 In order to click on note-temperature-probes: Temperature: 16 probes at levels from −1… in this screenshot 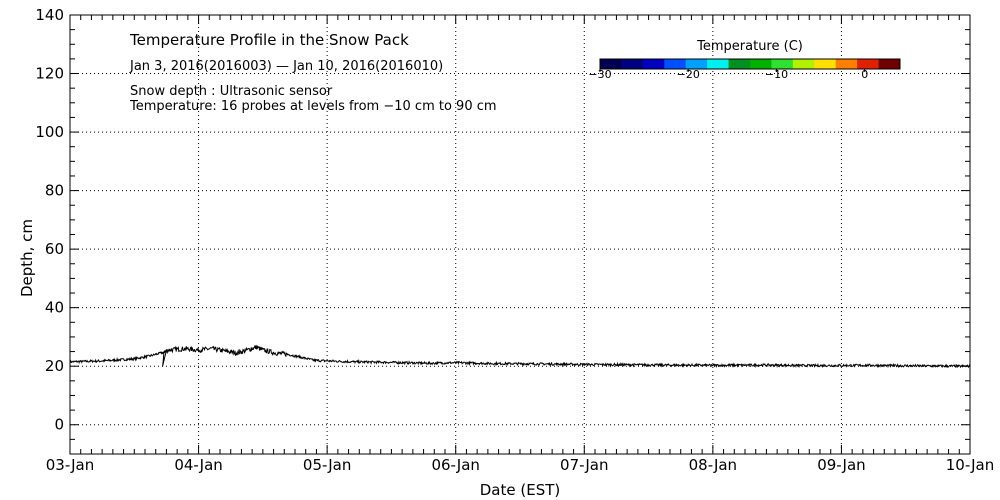, I will do `click(313, 106)`.